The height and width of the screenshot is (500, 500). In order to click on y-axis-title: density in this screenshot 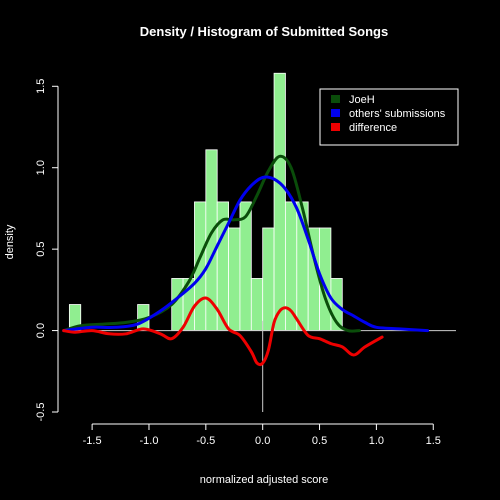, I will do `click(10, 241)`.